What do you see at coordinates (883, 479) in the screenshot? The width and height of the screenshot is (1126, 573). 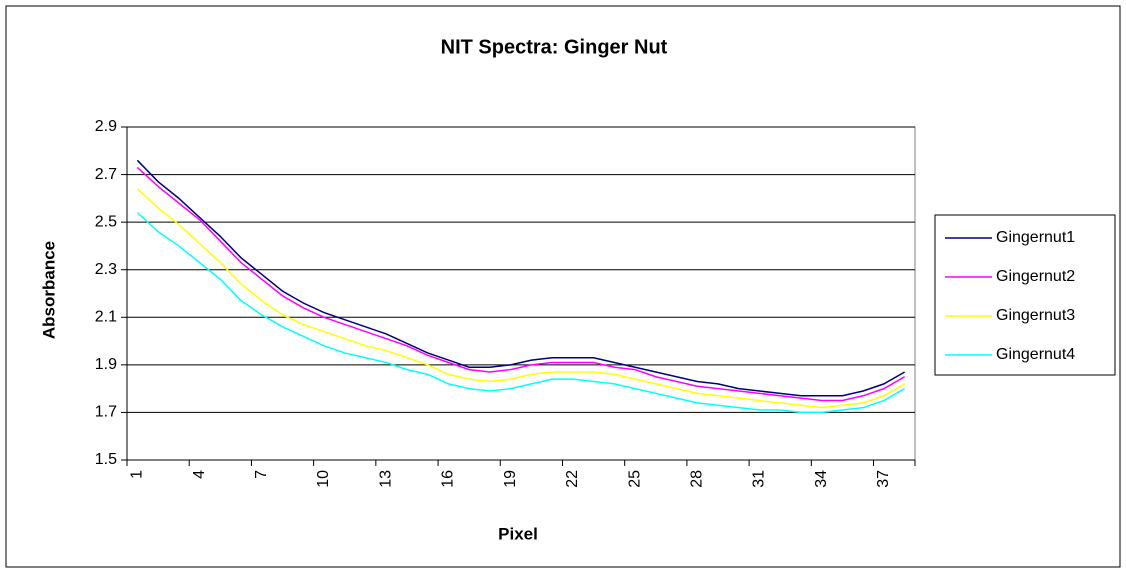 I see `x-tick-label: 37` at bounding box center [883, 479].